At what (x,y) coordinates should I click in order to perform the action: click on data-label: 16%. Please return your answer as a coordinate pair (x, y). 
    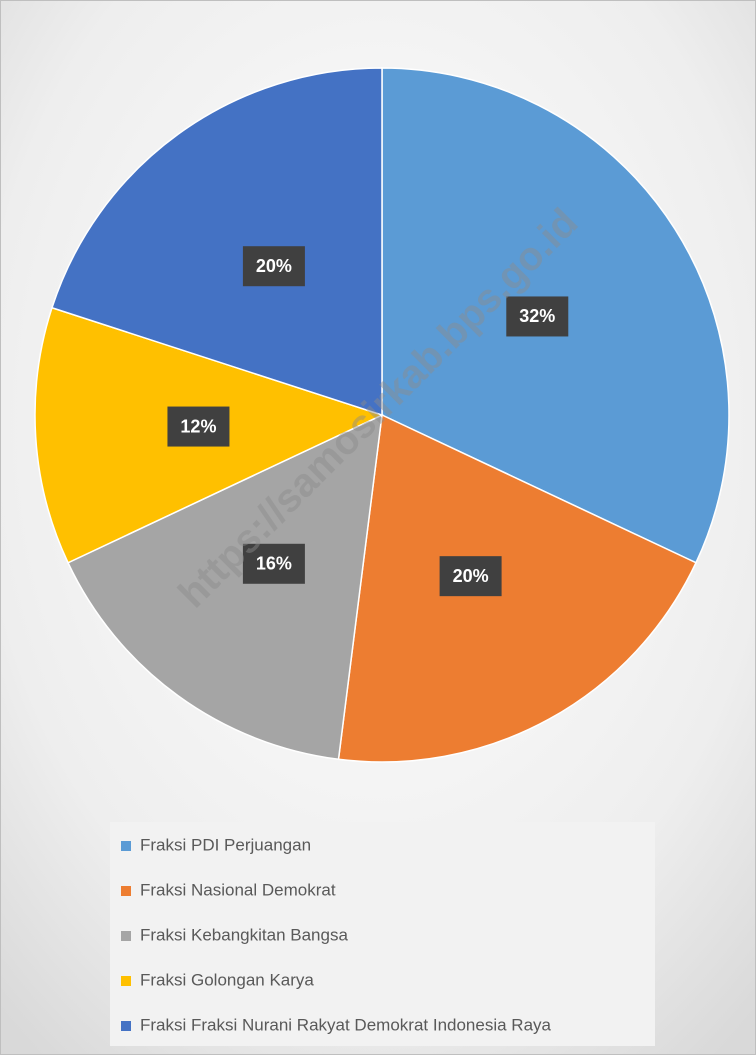
    Looking at the image, I should click on (274, 564).